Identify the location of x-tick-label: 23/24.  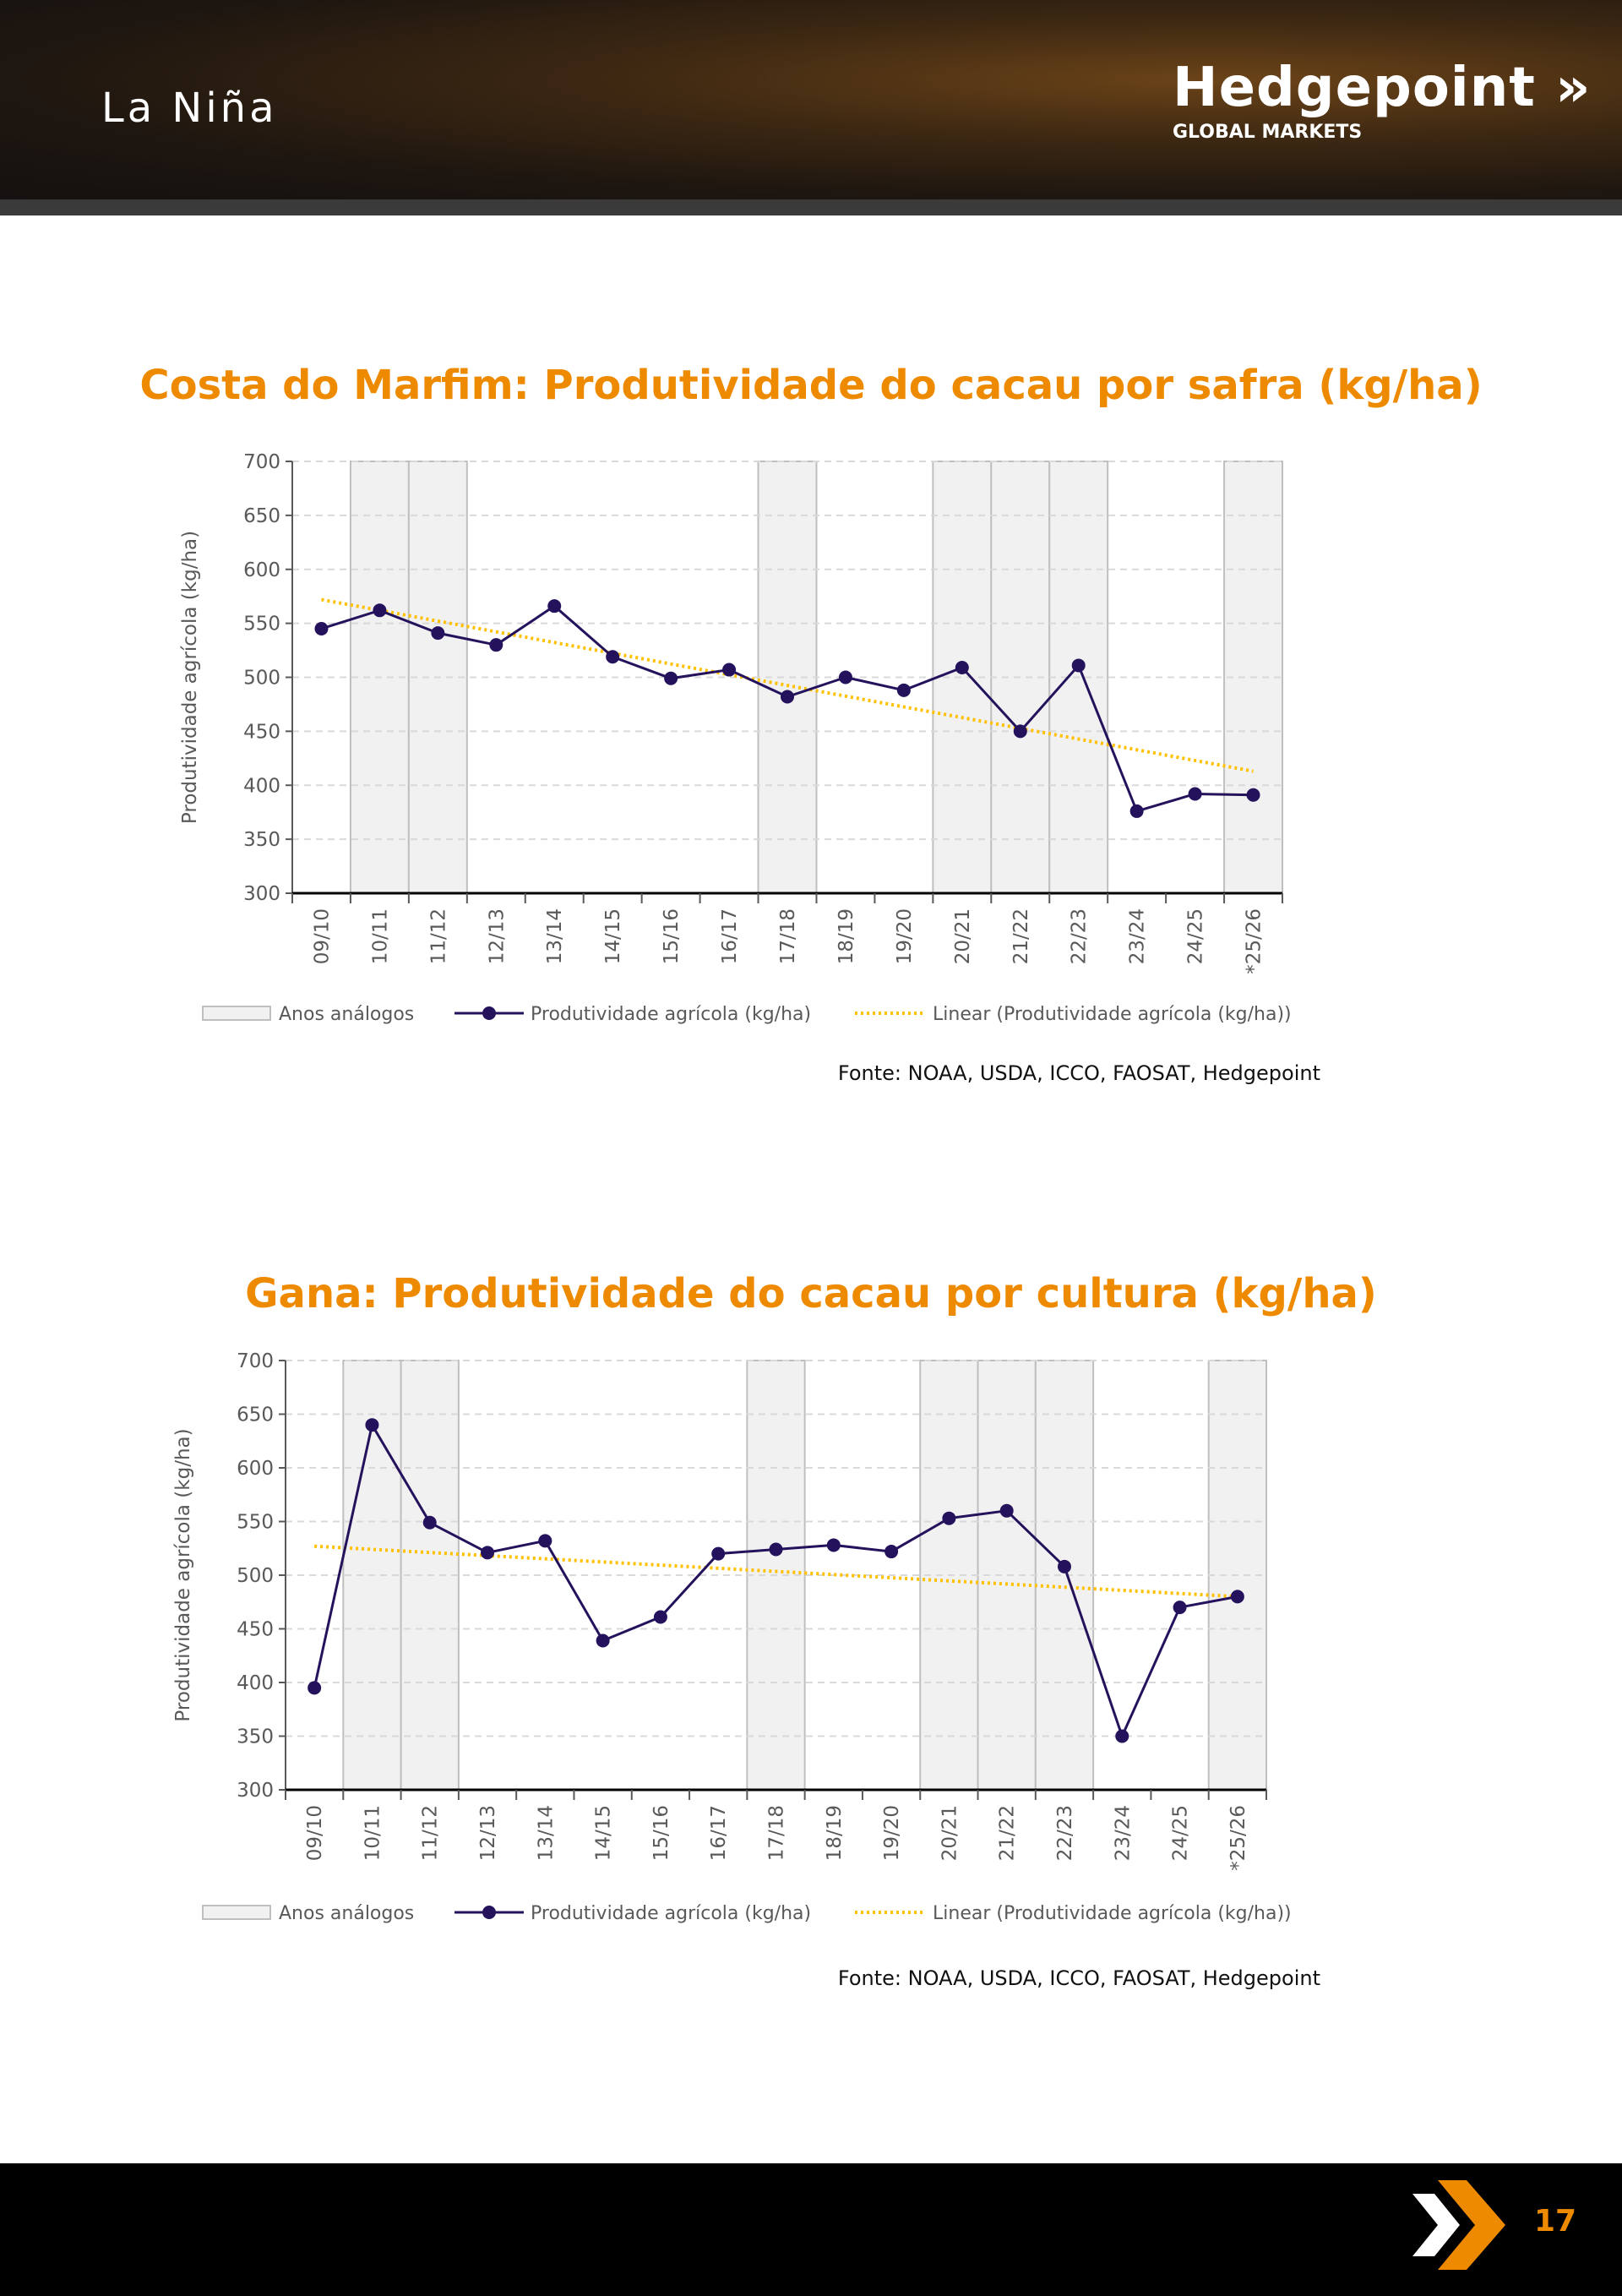
(1138, 936).